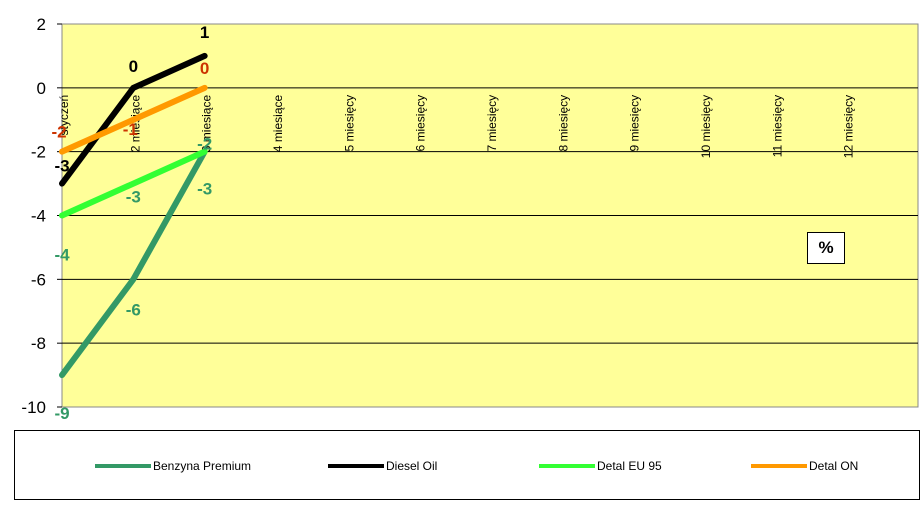 The width and height of the screenshot is (922, 509). I want to click on x-tick-label: 4 miesiące, so click(278, 124).